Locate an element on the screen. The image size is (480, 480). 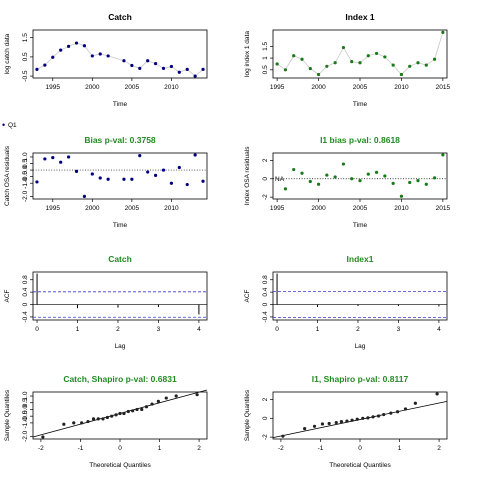
x-tick-label: 0 is located at coordinates (277, 329).